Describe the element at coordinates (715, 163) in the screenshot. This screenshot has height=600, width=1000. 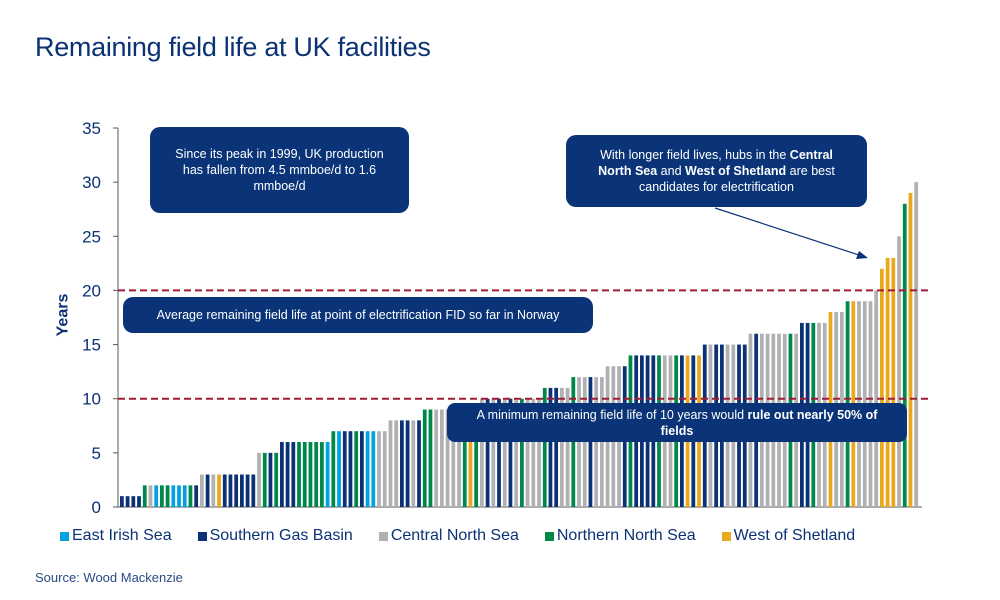
I see `hubs-bold-central: Central North Sea` at that location.